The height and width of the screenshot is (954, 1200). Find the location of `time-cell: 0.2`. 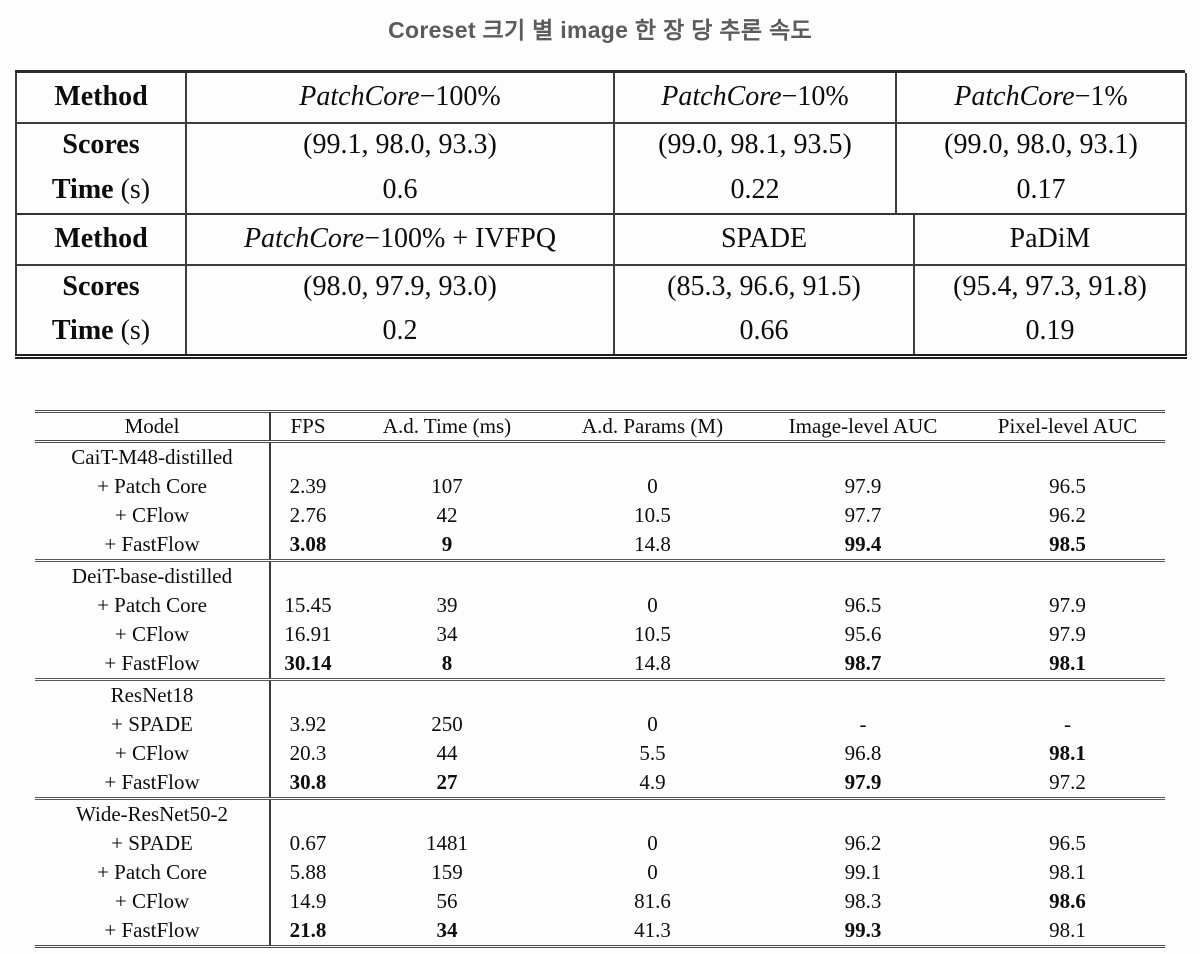

time-cell: 0.2 is located at coordinates (399, 333).